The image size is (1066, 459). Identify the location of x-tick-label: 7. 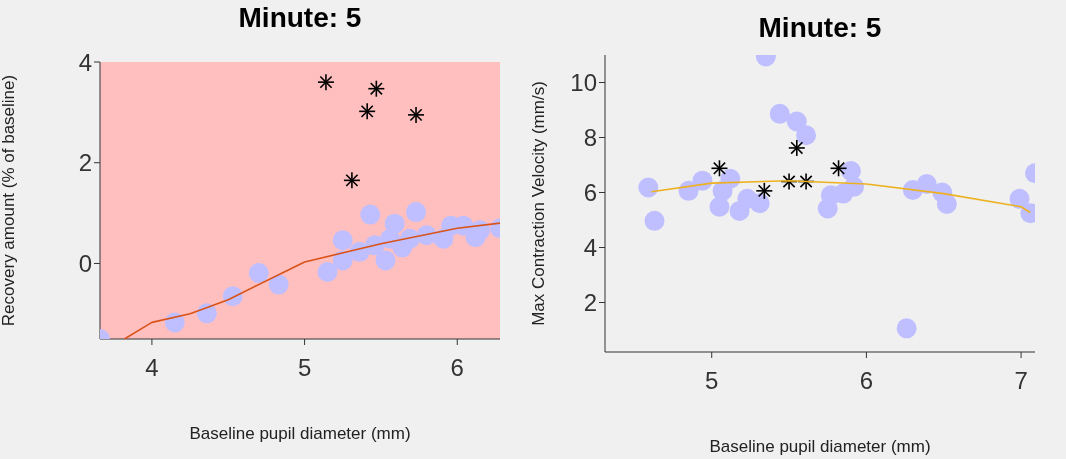
(1021, 381).